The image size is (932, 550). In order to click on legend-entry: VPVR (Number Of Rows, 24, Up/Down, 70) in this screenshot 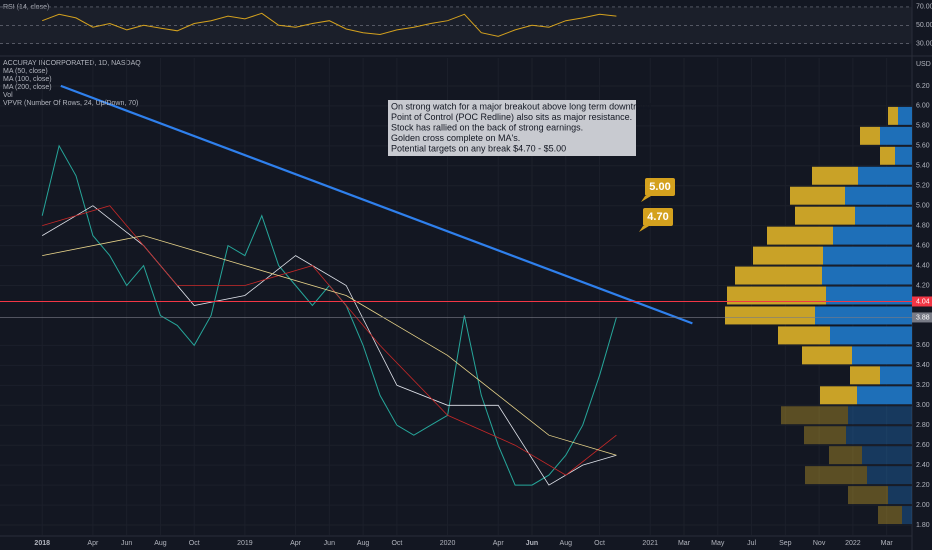, I will do `click(70, 103)`.